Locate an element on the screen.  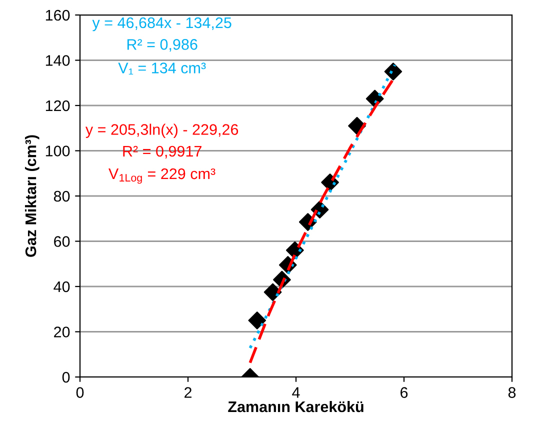
y-tick-label: 60 is located at coordinates (62, 241).